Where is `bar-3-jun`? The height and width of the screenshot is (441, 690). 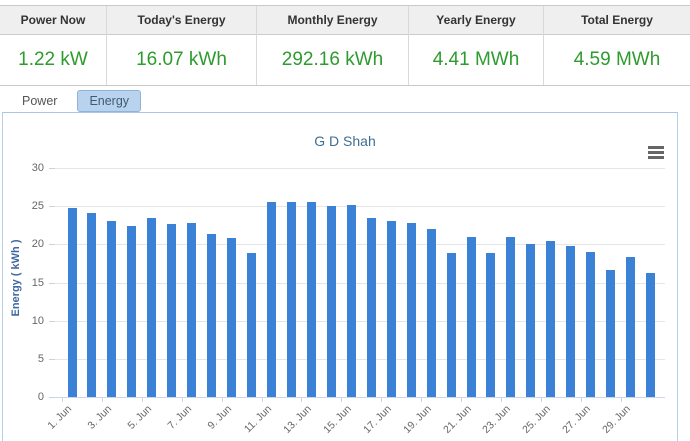 bar-3-jun is located at coordinates (112, 308).